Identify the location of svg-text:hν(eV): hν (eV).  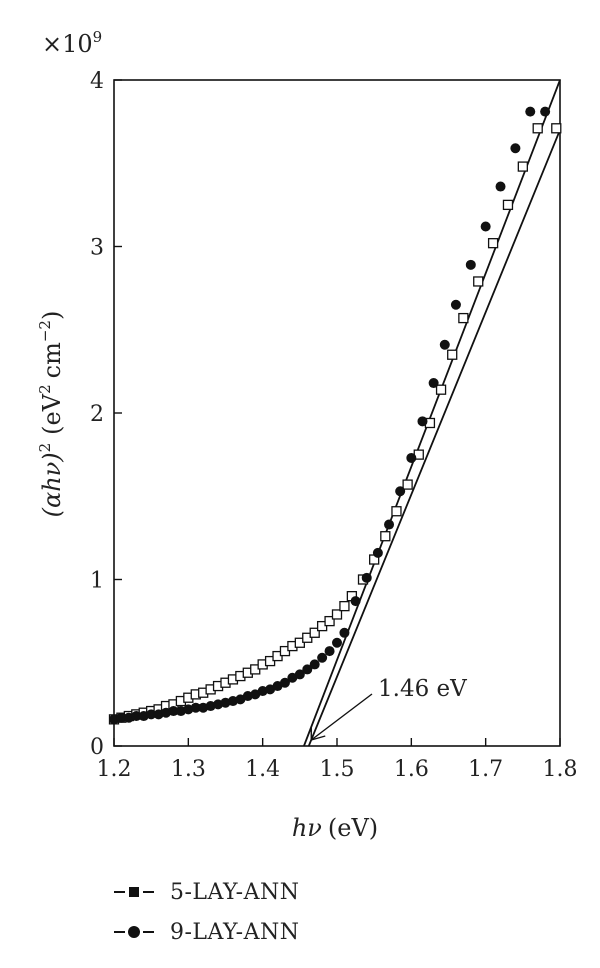
(335, 828).